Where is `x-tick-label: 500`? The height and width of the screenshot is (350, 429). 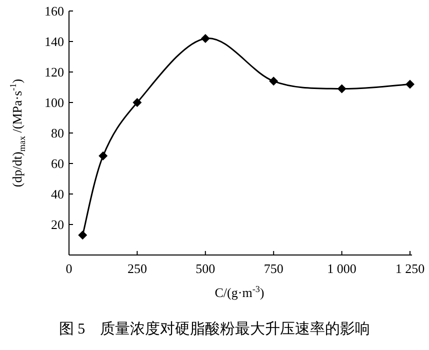 x-tick-label: 500 is located at coordinates (206, 268).